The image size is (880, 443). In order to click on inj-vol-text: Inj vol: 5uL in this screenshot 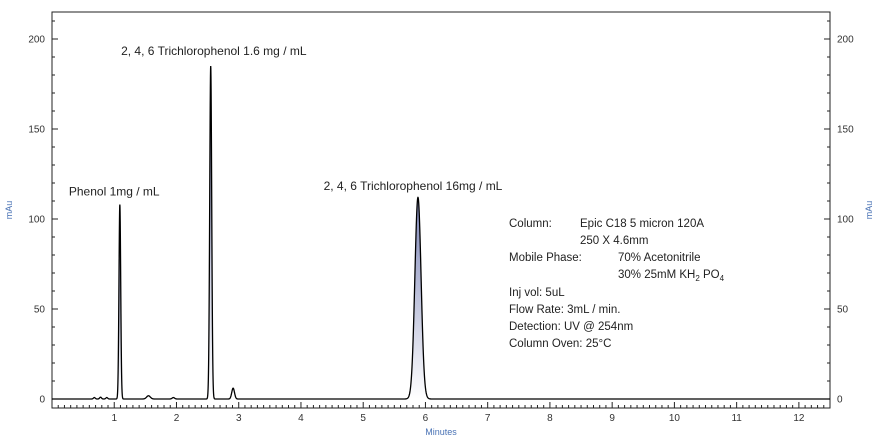, I will do `click(537, 293)`.